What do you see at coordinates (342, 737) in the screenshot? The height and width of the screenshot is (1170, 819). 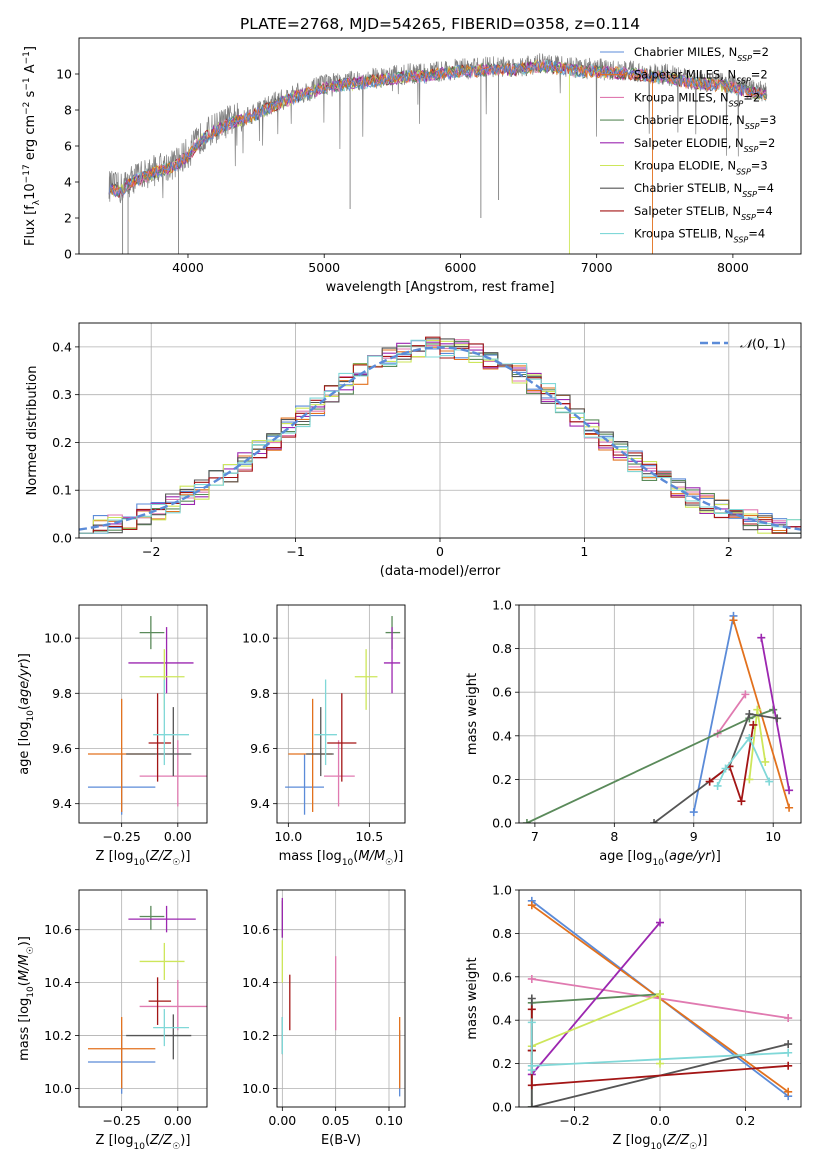 I see `errorbar-salpeter-stelib` at bounding box center [342, 737].